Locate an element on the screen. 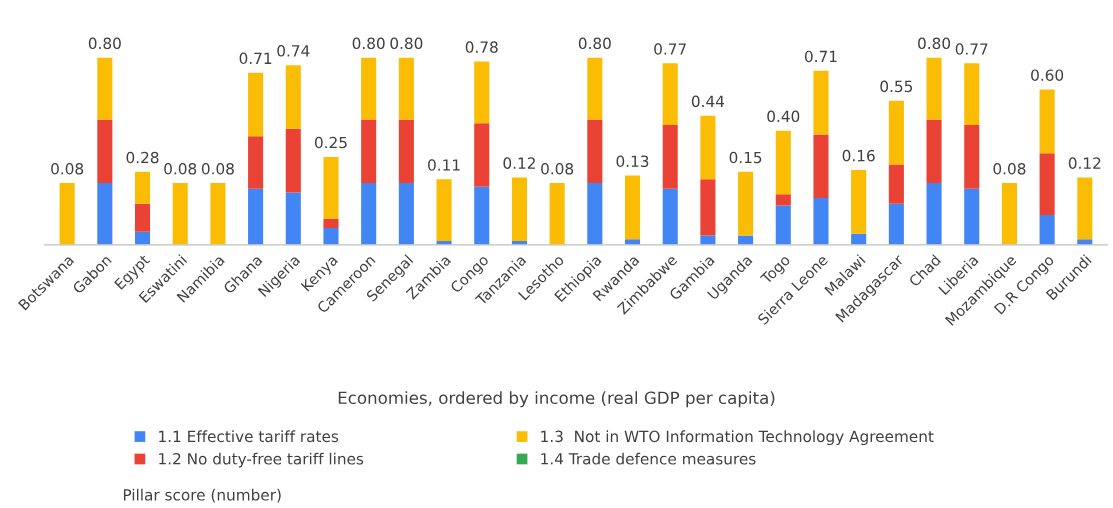 Image resolution: width=1113 pixels, height=508 pixels. annotation: 0.78 is located at coordinates (481, 47).